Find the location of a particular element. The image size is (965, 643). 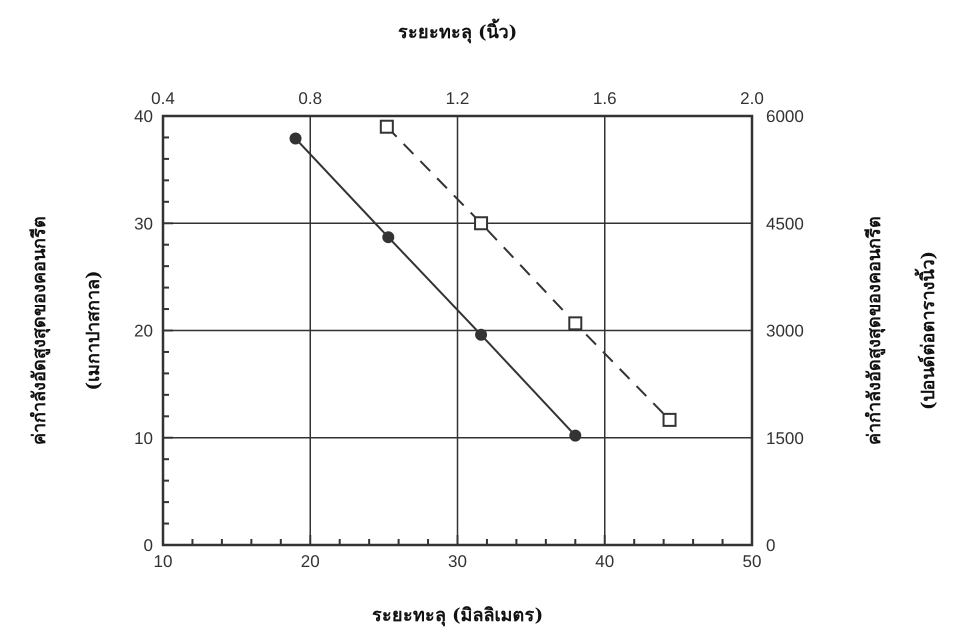

x-tick-label: 50 is located at coordinates (752, 561).